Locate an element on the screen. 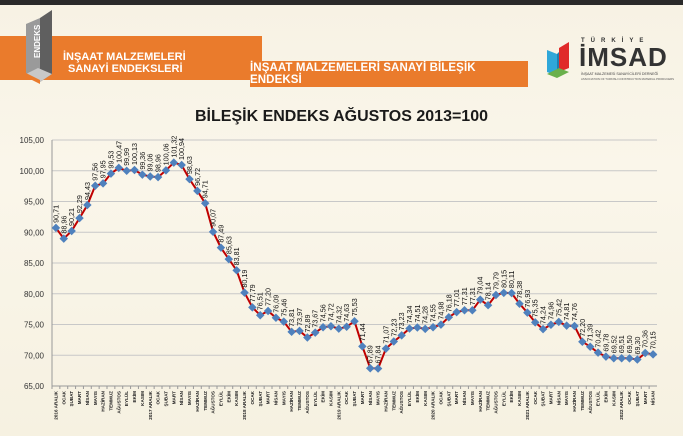  data-label: 79,79 is located at coordinates (495, 281).